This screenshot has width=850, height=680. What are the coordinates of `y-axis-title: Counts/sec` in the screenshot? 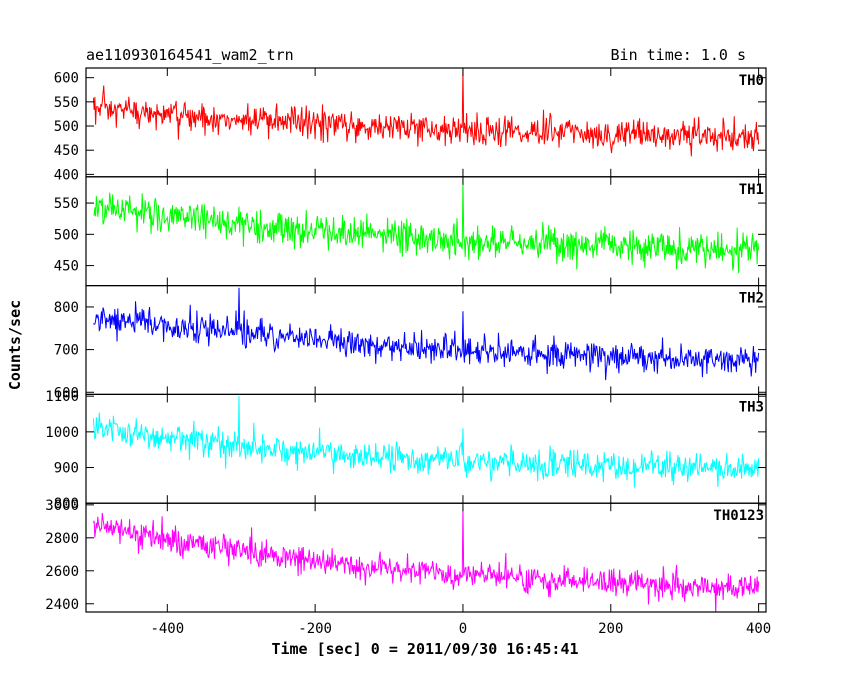 It's located at (15, 345).